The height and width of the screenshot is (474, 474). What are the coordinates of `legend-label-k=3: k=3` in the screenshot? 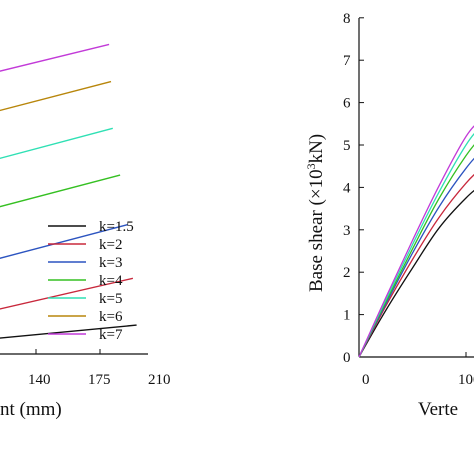 It's located at (110, 263).